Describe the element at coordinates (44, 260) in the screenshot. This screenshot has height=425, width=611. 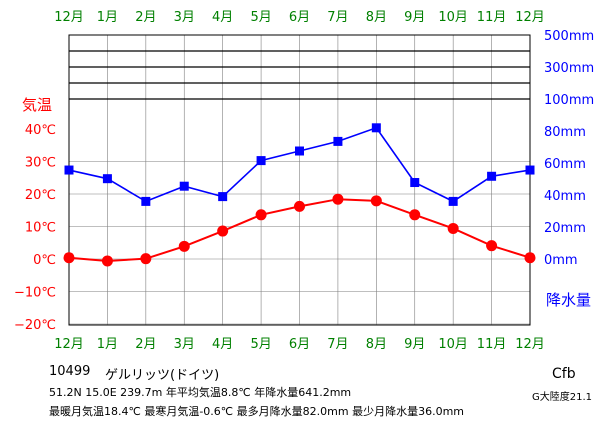
I see `temperature-tick: 0℃` at that location.